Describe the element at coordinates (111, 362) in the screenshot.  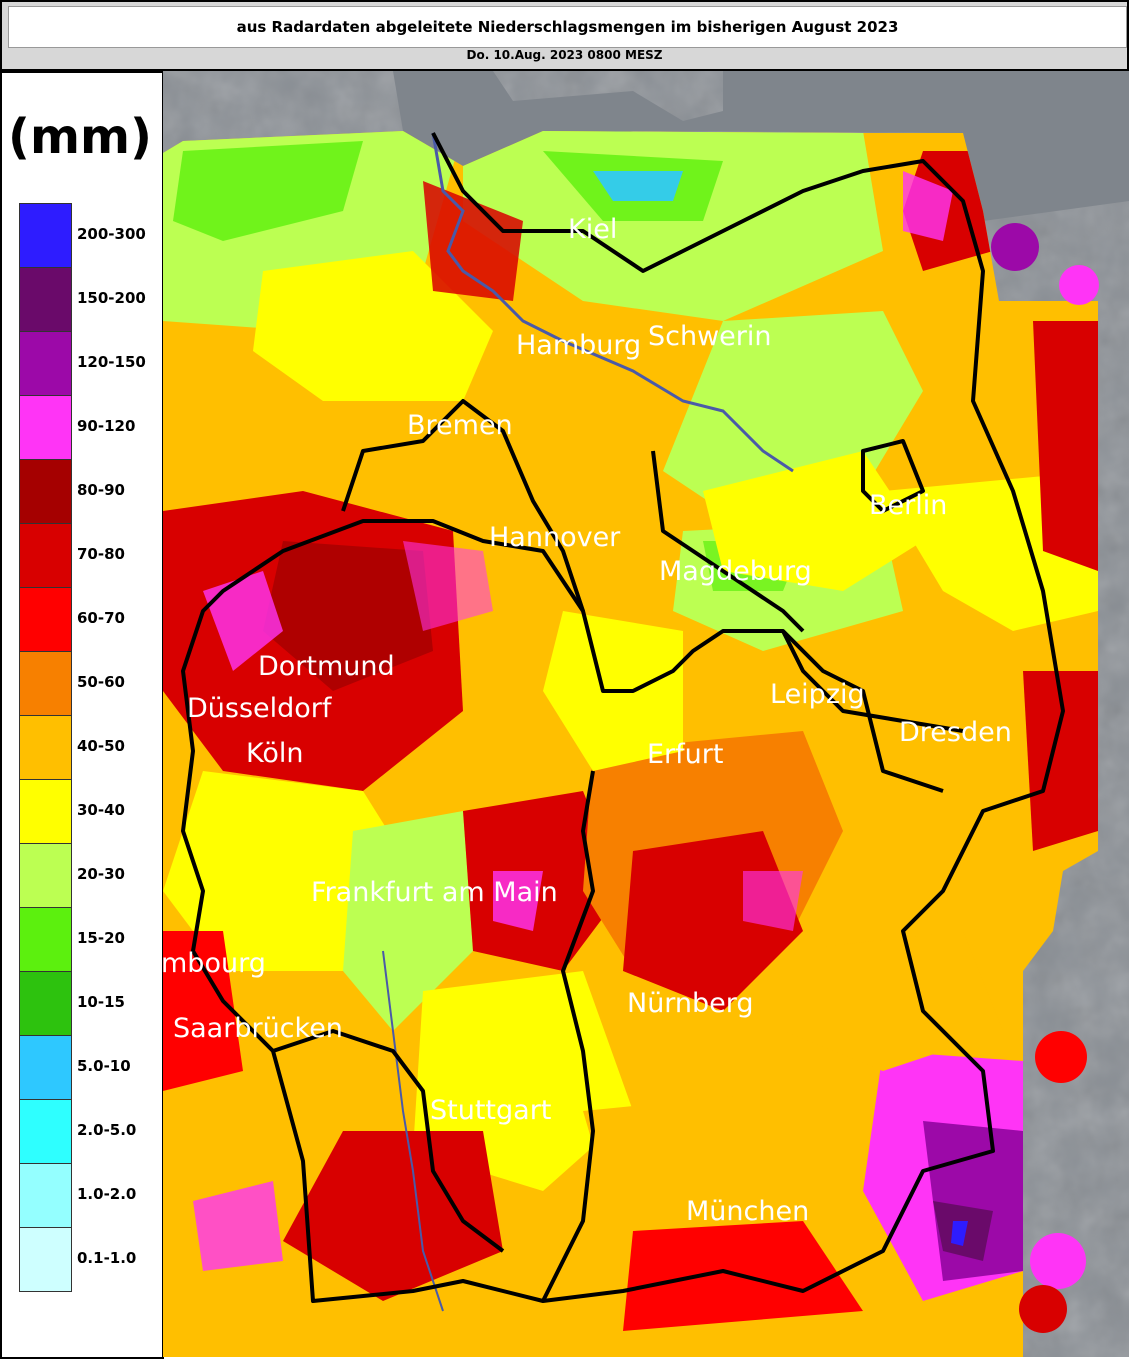
I see `legend-class-label: 120-150` at that location.